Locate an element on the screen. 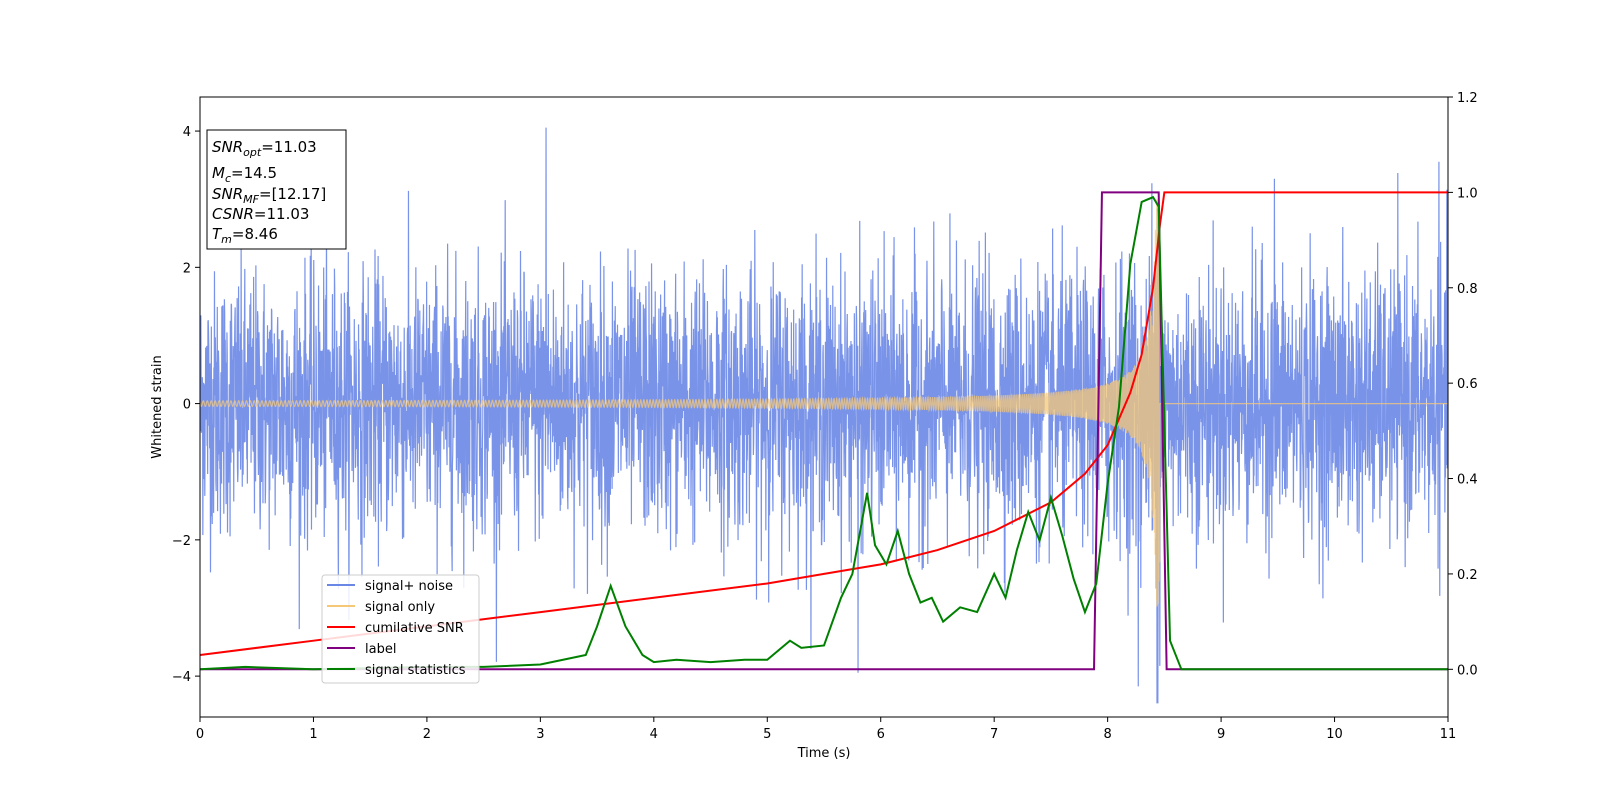 The image size is (1600, 800). y2-tick-label: 0.6 is located at coordinates (1467, 384).